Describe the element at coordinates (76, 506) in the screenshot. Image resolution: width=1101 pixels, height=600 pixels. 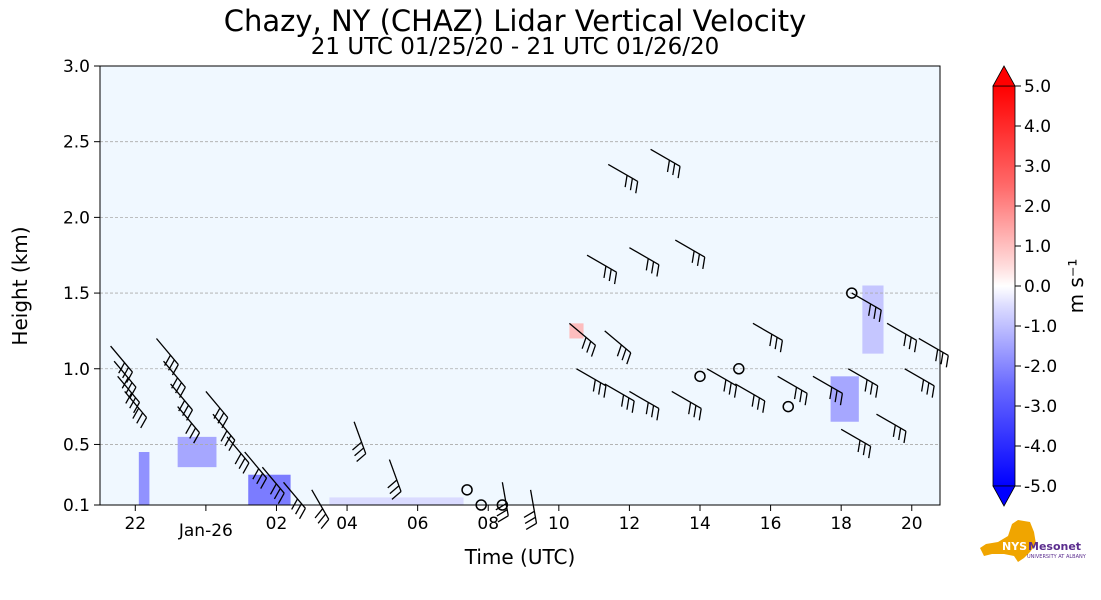
I see `y-tick-label: 0.1` at that location.